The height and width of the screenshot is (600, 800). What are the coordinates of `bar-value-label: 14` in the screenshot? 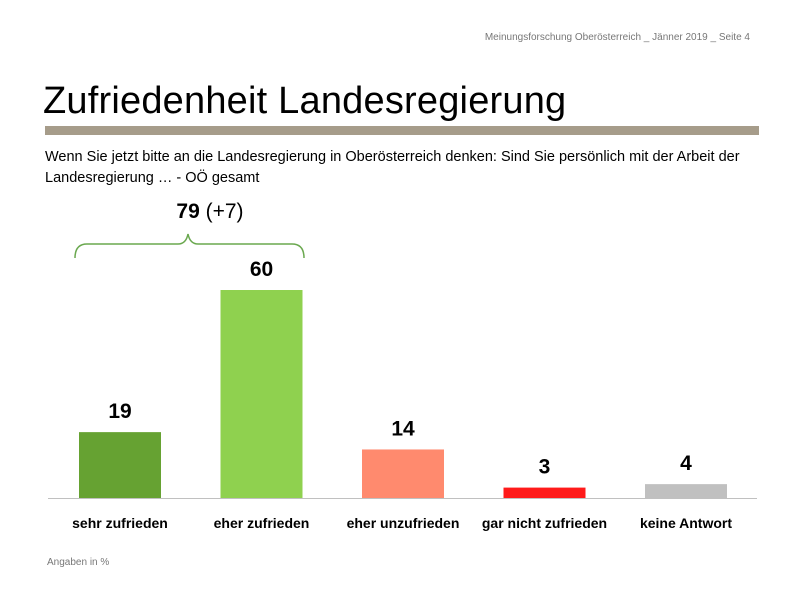 It's located at (403, 428).